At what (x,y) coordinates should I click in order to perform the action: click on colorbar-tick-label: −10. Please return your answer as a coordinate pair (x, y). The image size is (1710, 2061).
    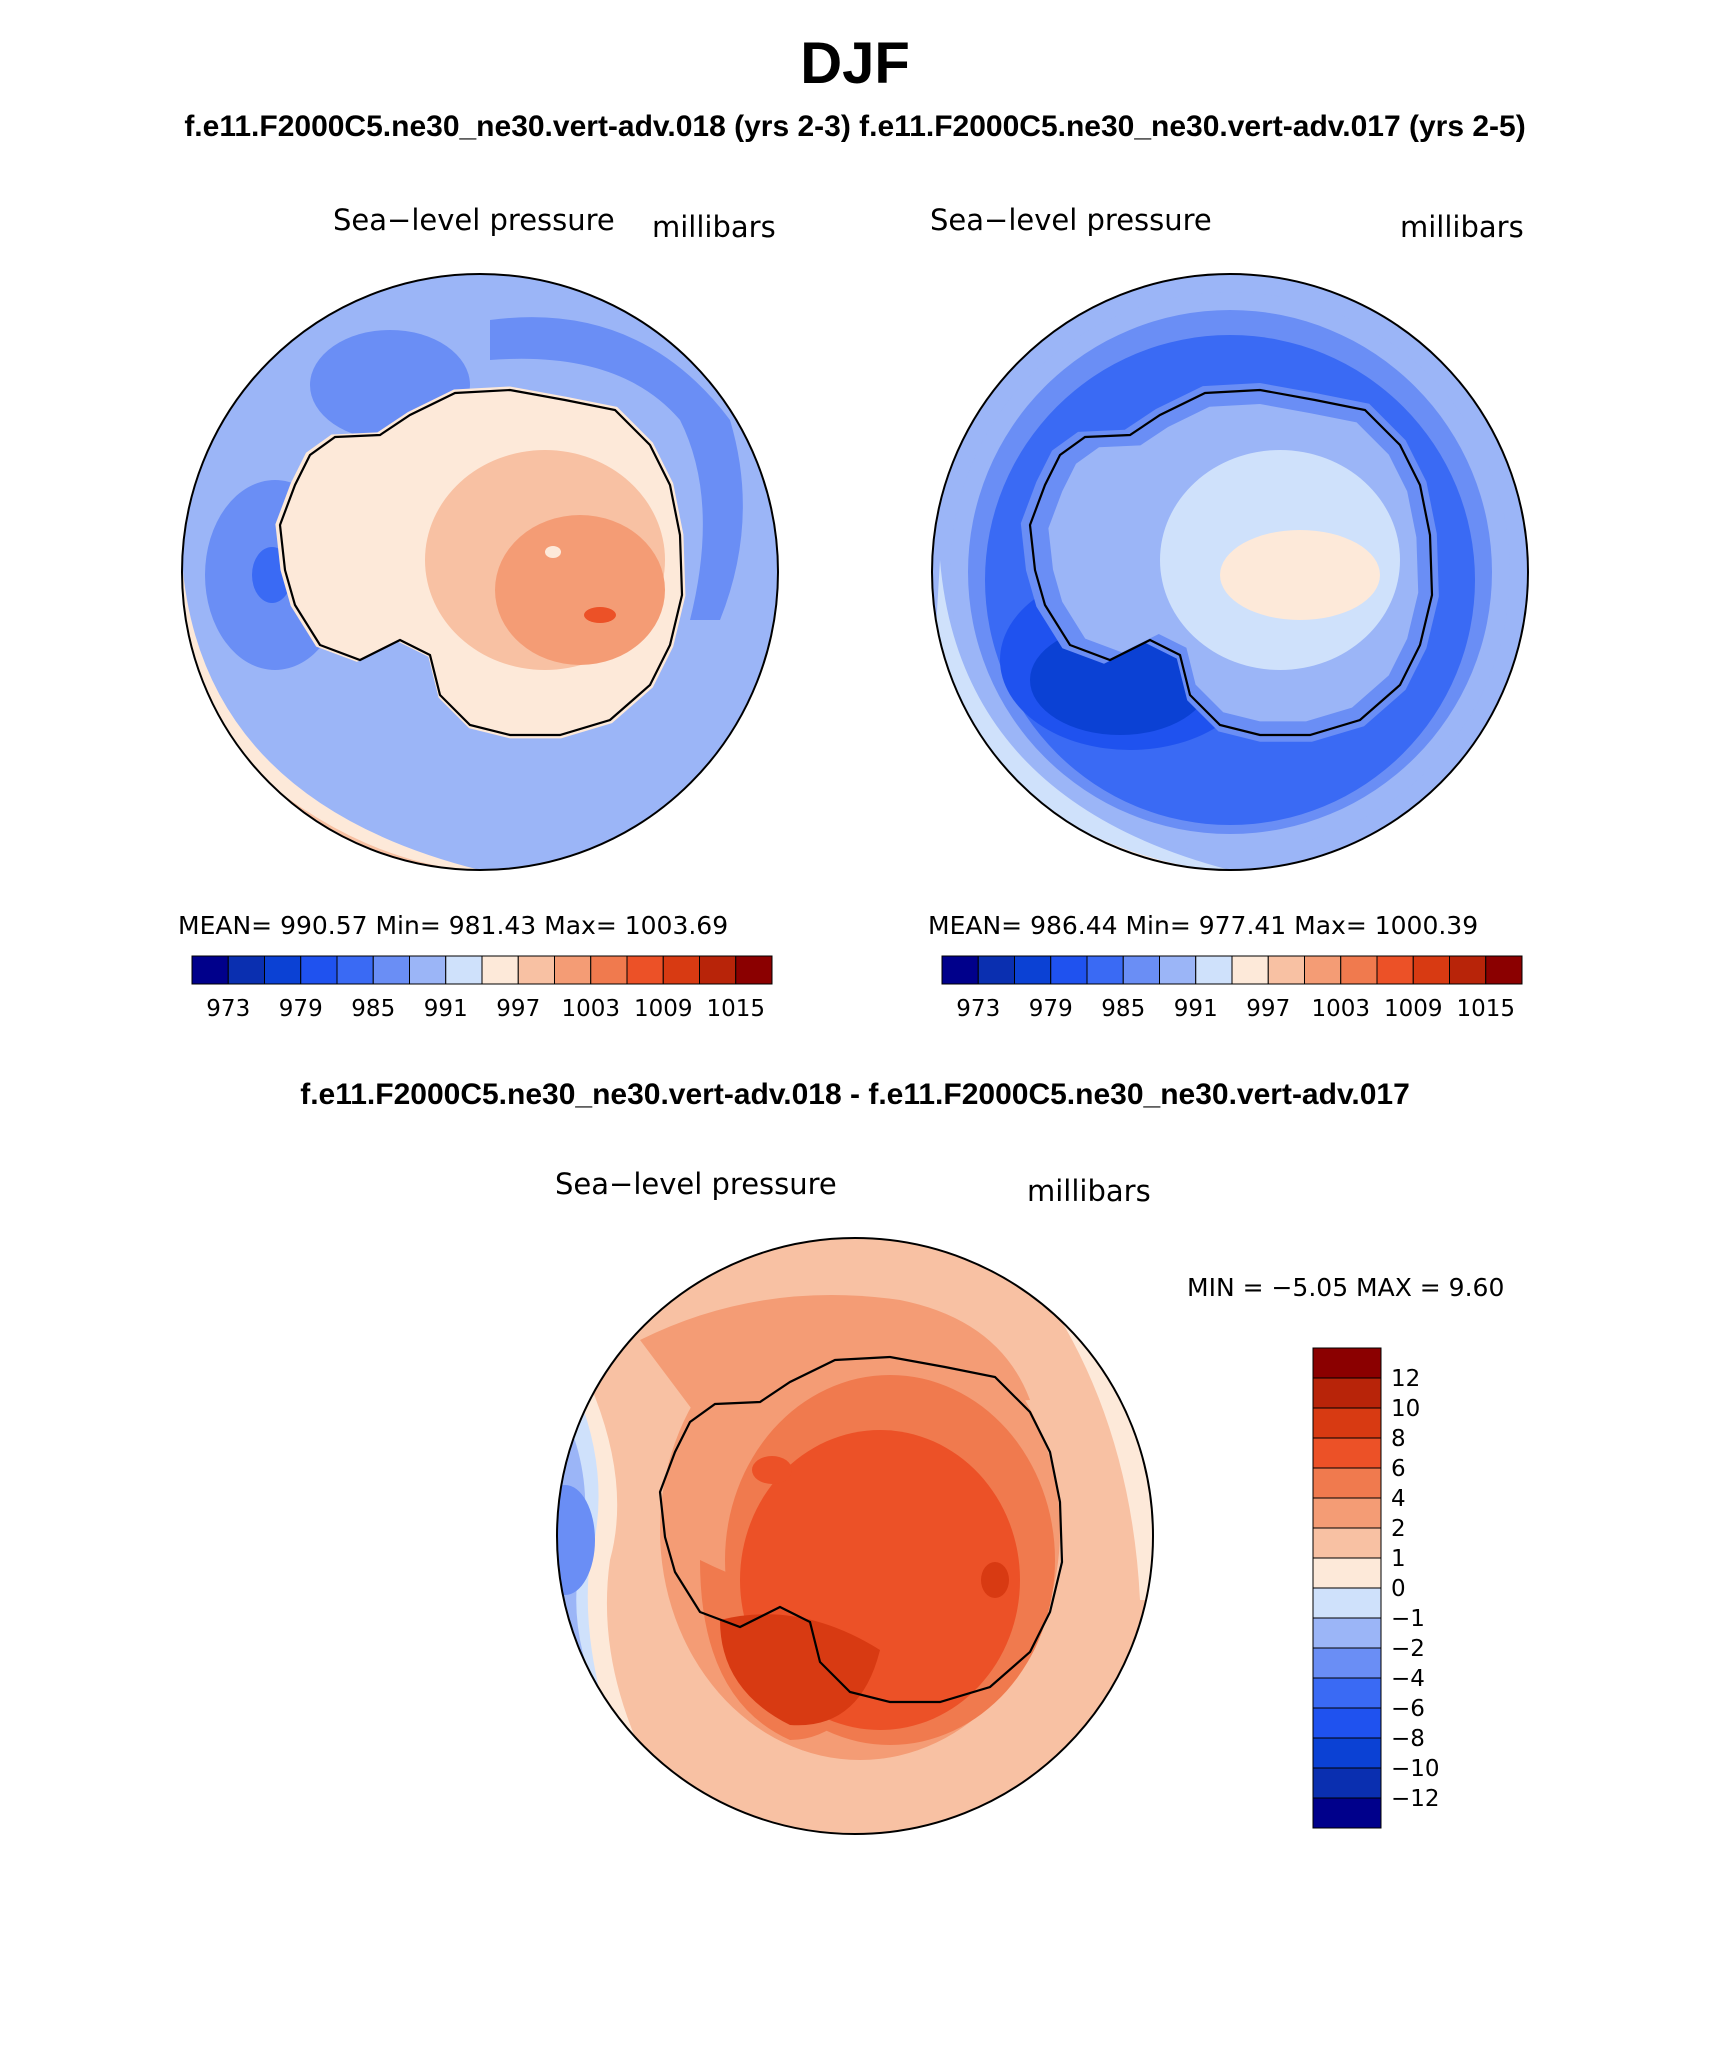
    Looking at the image, I should click on (1415, 1769).